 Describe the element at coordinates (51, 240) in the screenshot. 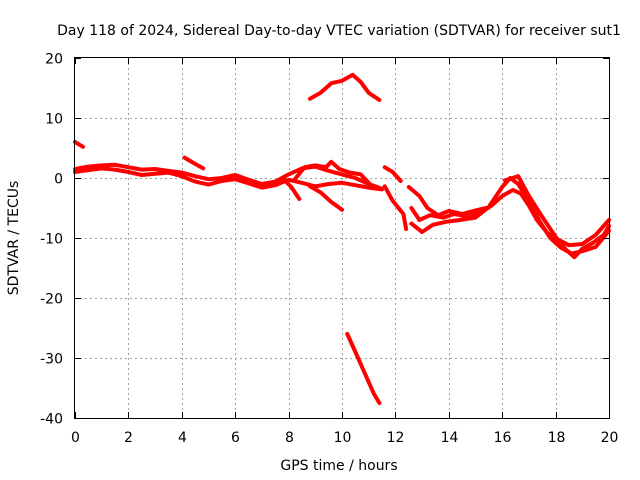

I see `y-tick-label: -10` at that location.